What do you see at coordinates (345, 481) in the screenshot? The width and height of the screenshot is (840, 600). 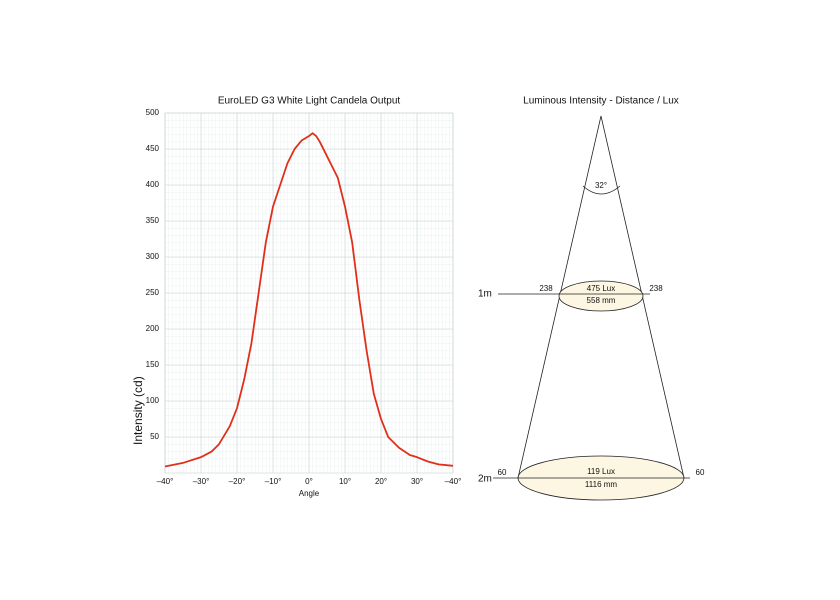 I see `x-tick-label: 10°` at bounding box center [345, 481].